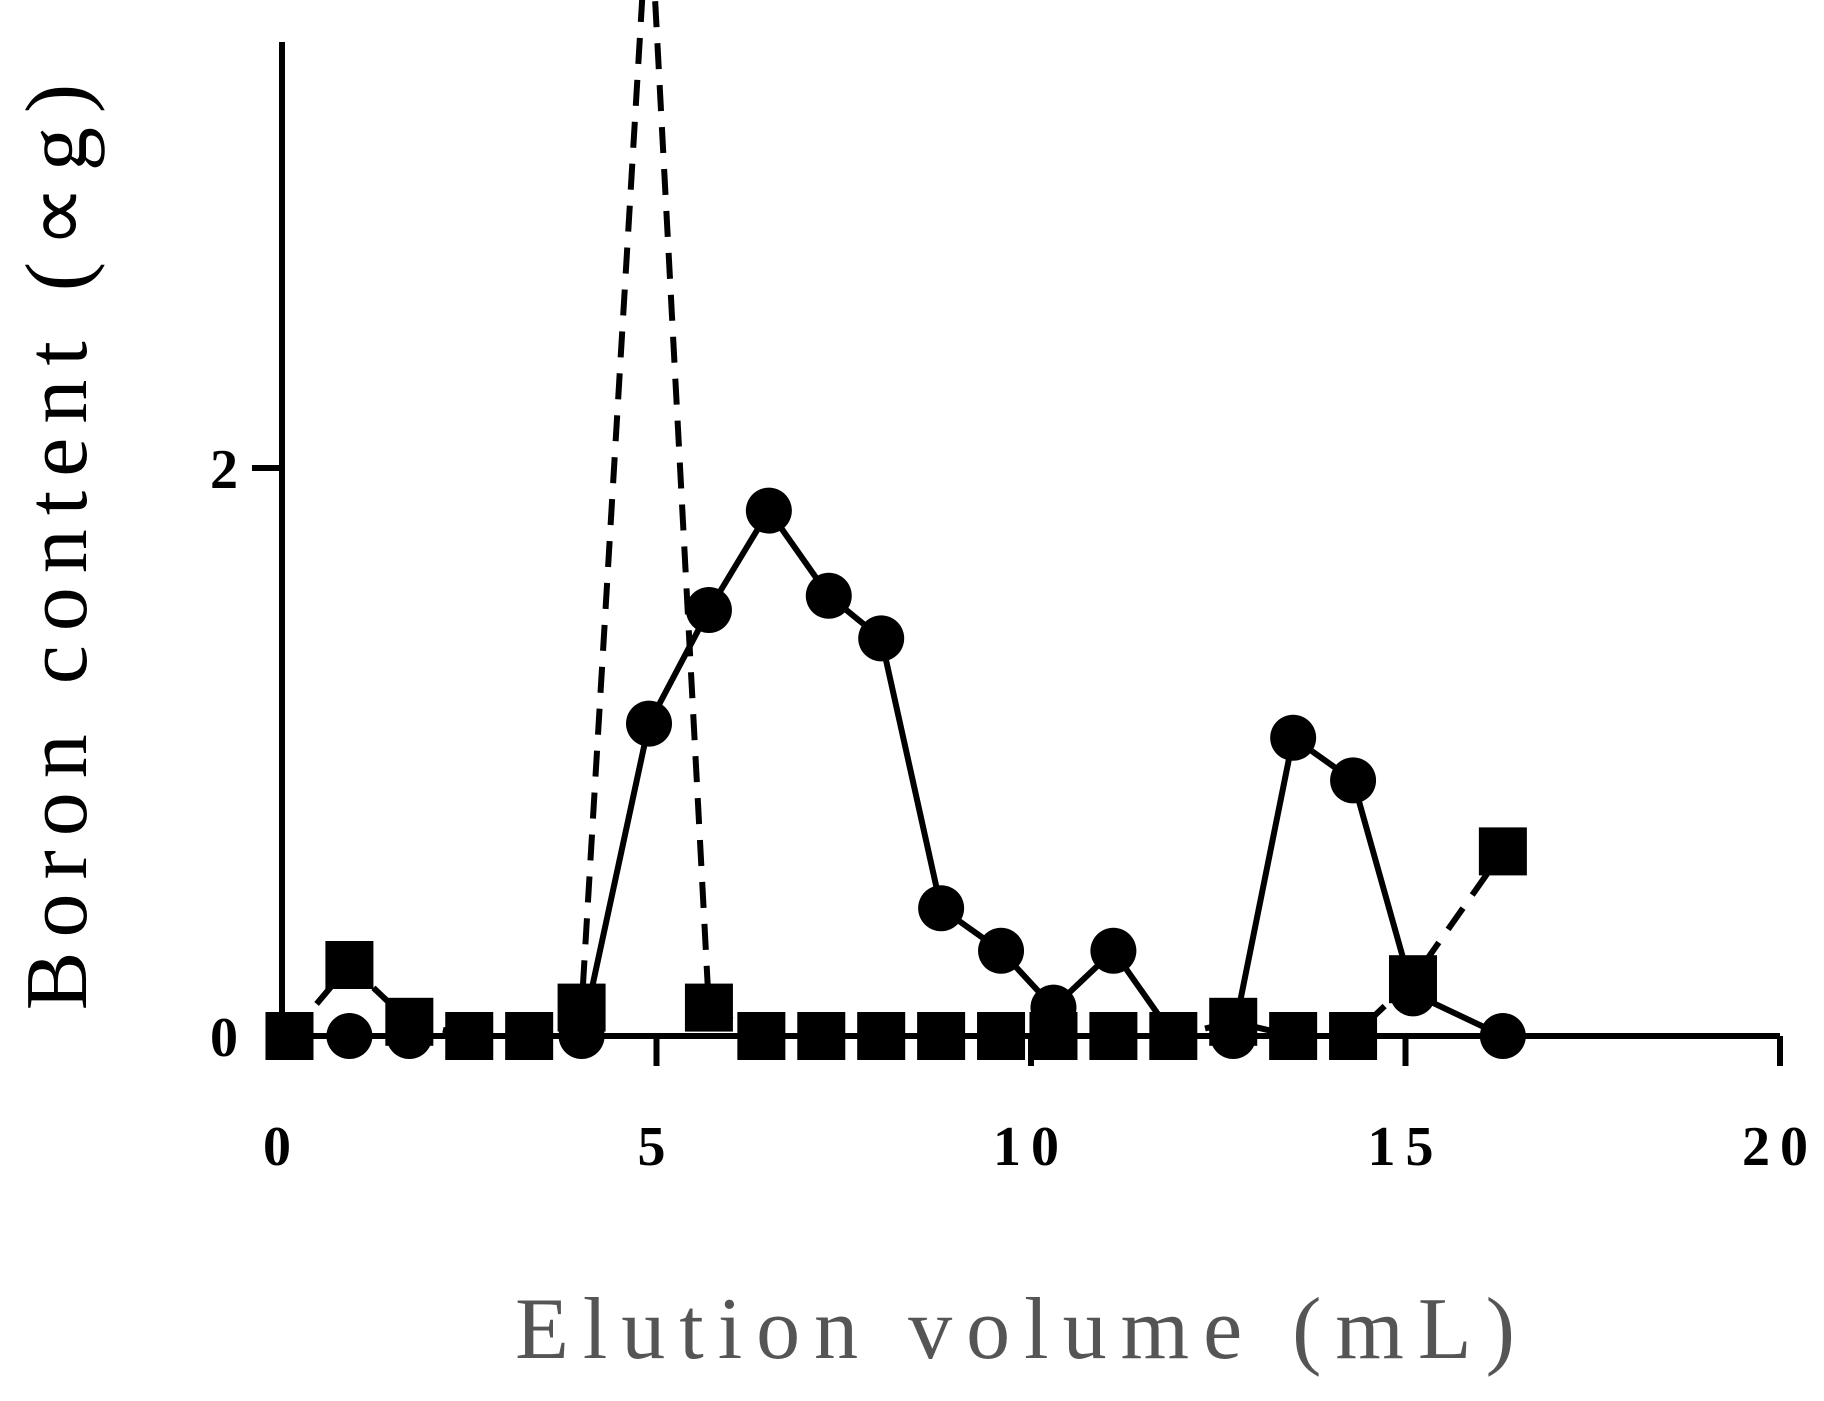 The width and height of the screenshot is (1824, 1401). Describe the element at coordinates (657, 1147) in the screenshot. I see `x-tick-label: 5` at that location.